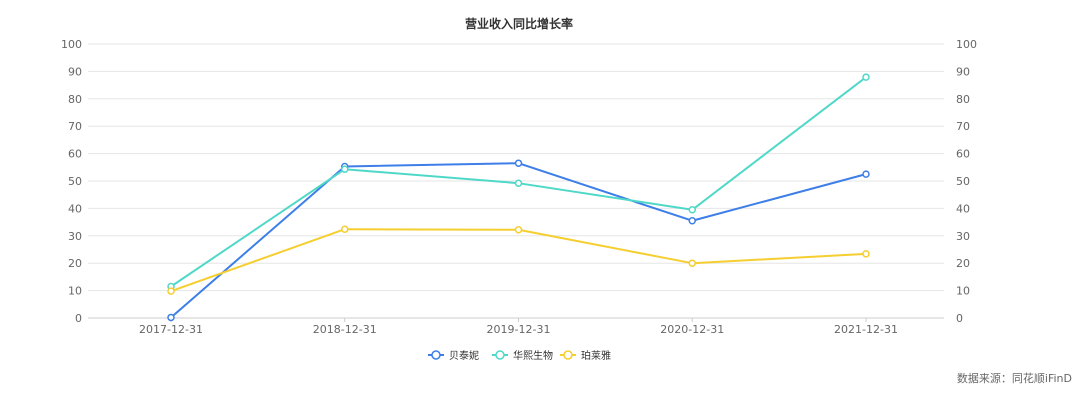 Image resolution: width=1080 pixels, height=402 pixels. I want to click on series-line, so click(518, 260).